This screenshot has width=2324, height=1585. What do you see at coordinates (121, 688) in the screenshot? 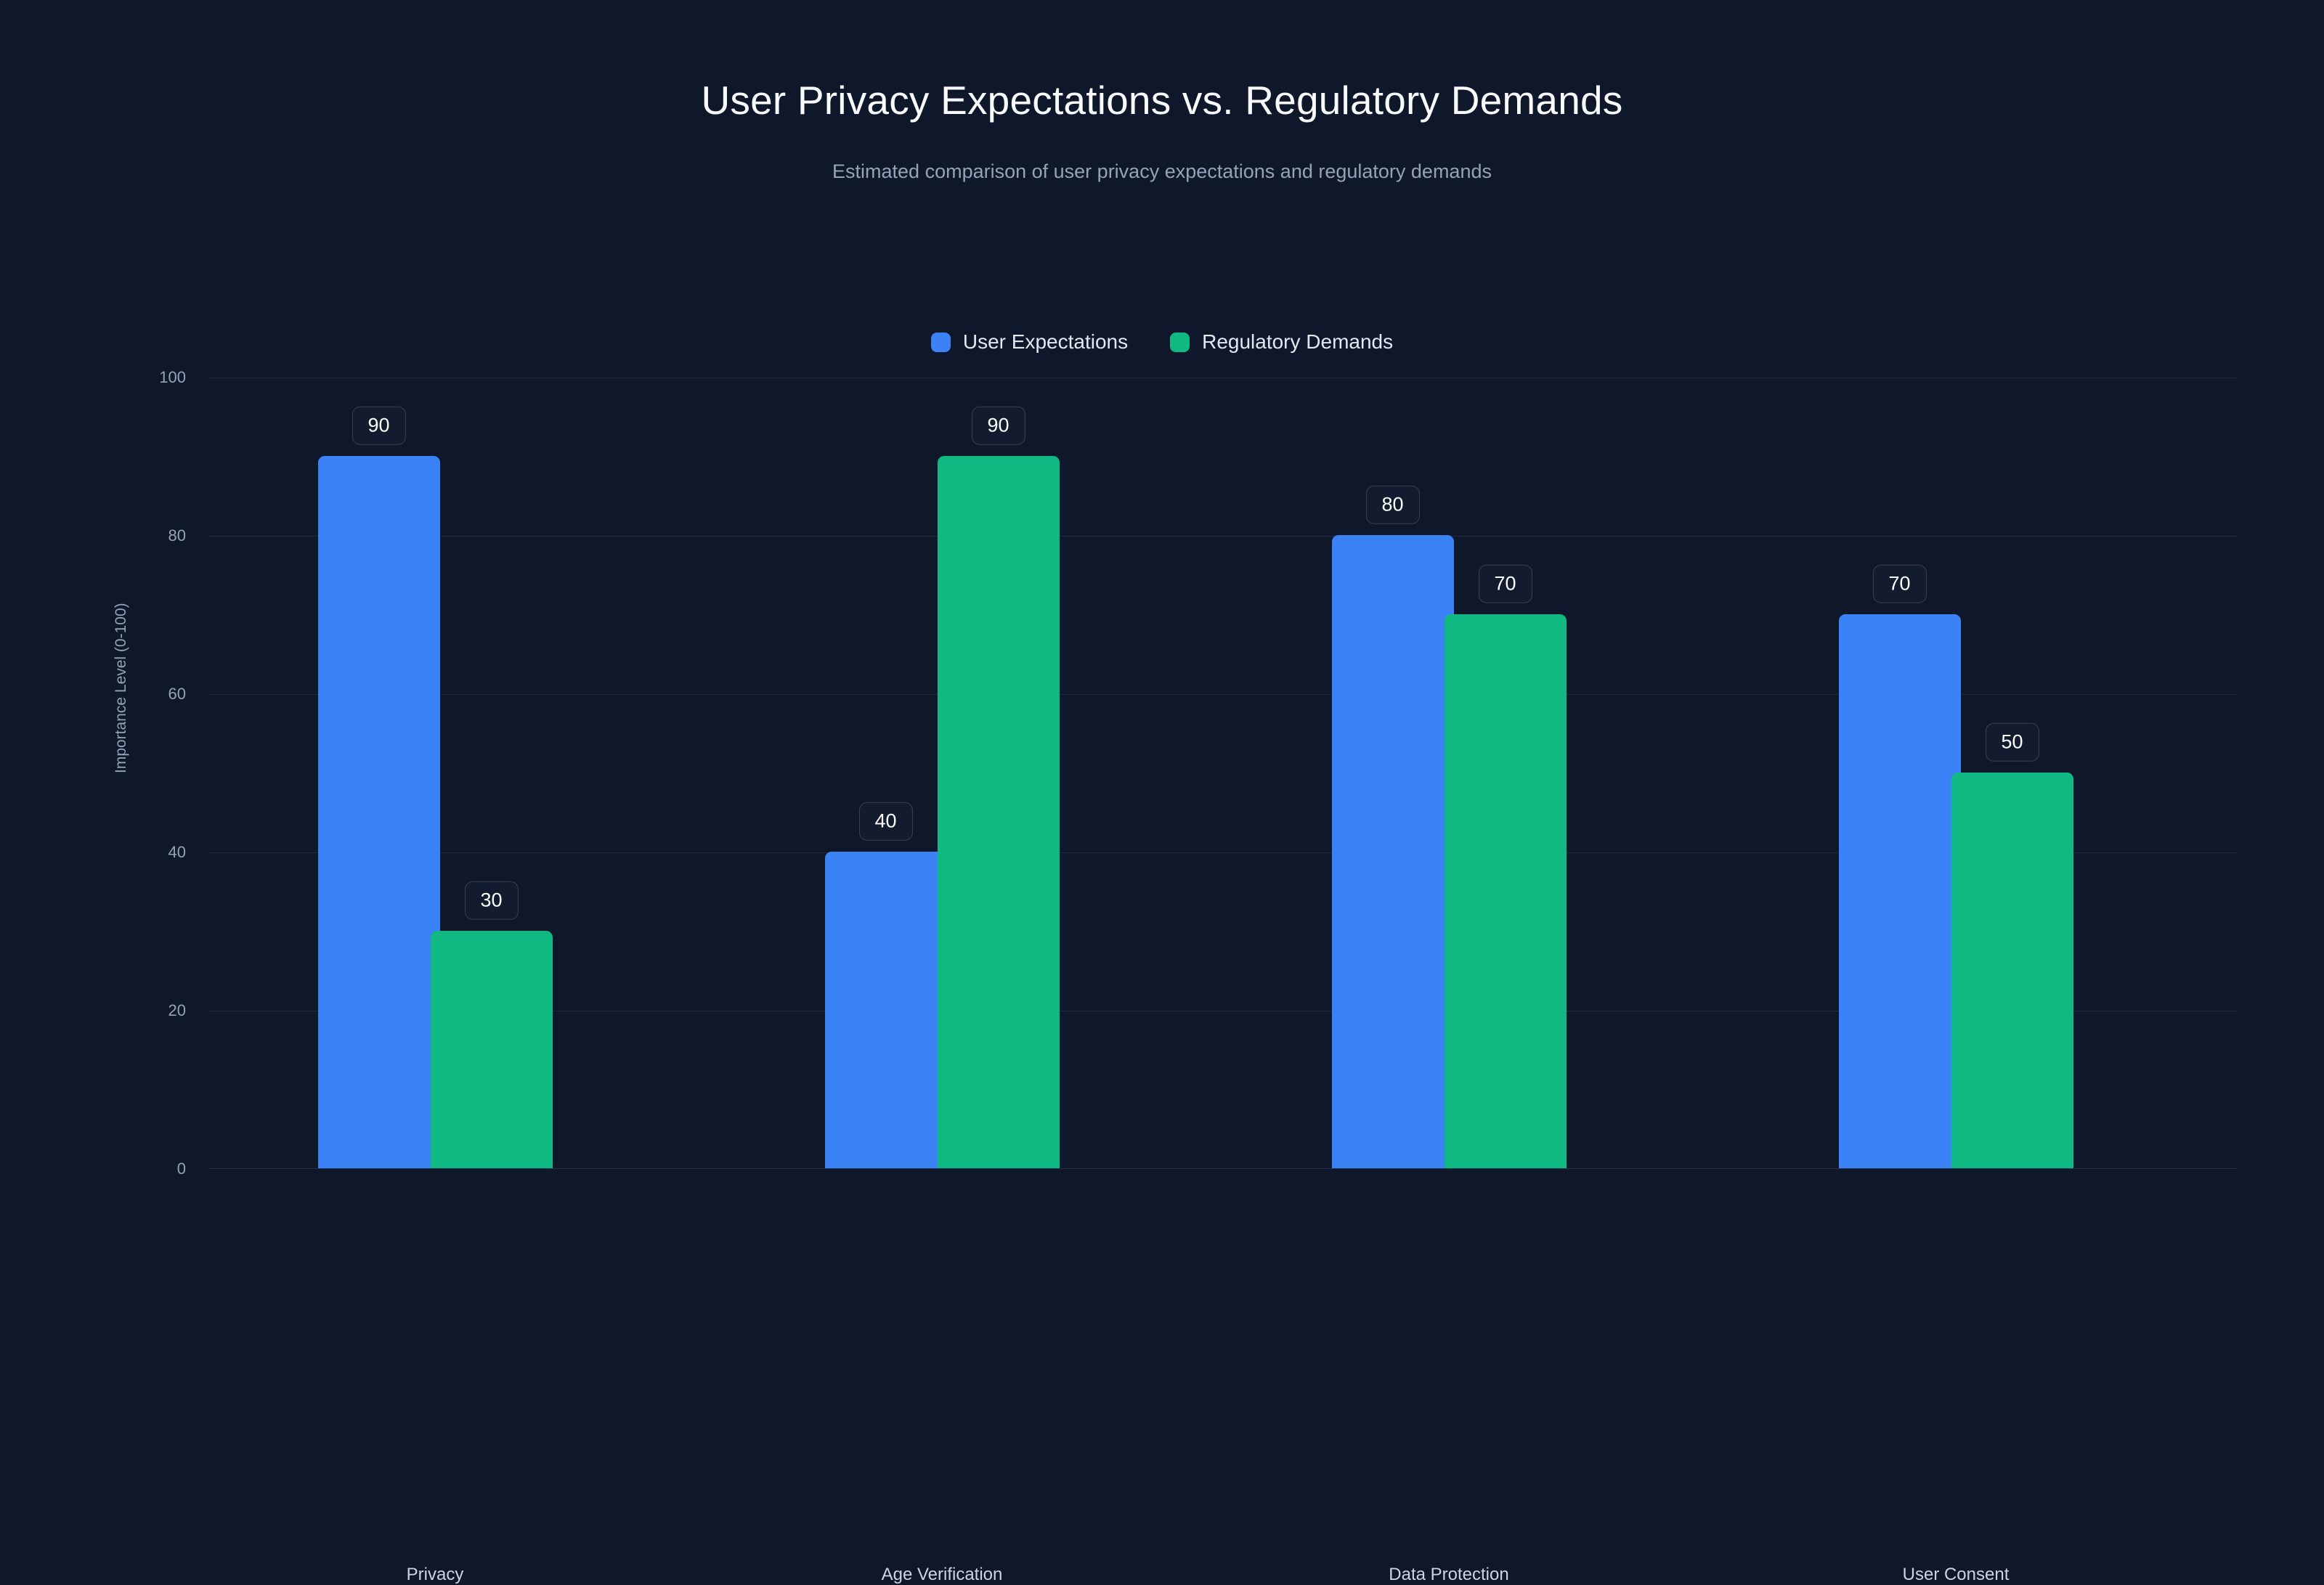
I see `y-axis-label: Importance Level (0-100)` at bounding box center [121, 688].